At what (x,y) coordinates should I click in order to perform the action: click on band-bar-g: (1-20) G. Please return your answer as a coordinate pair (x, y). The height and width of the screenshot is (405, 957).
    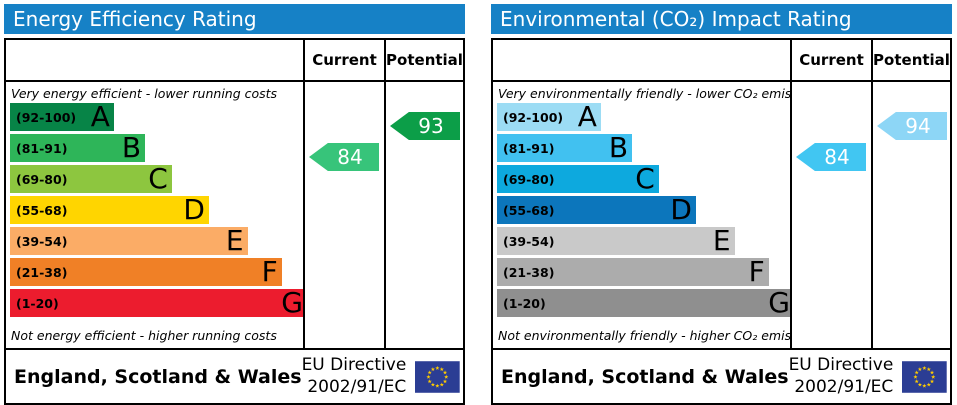
    Looking at the image, I should click on (643, 303).